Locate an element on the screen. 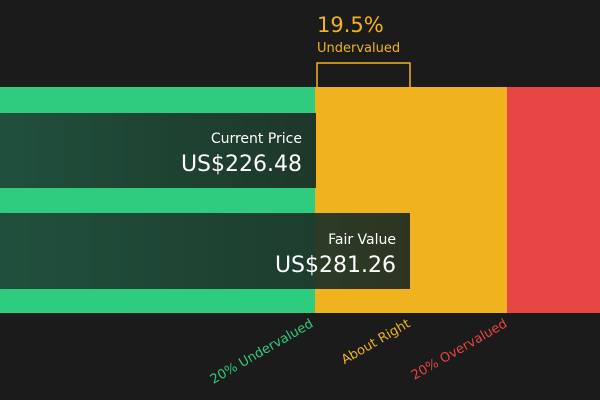 The height and width of the screenshot is (400, 600). zone-overvalued is located at coordinates (553, 200).